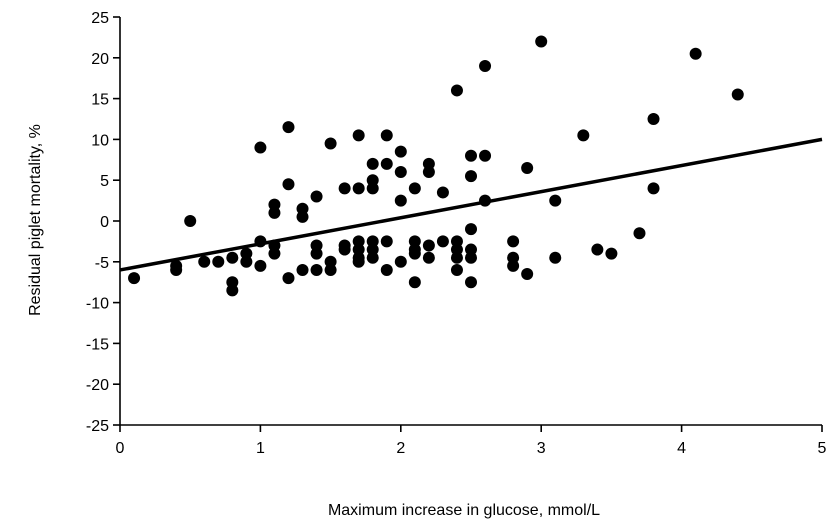  What do you see at coordinates (104, 181) in the screenshot?
I see `y-tick-label: 5` at bounding box center [104, 181].